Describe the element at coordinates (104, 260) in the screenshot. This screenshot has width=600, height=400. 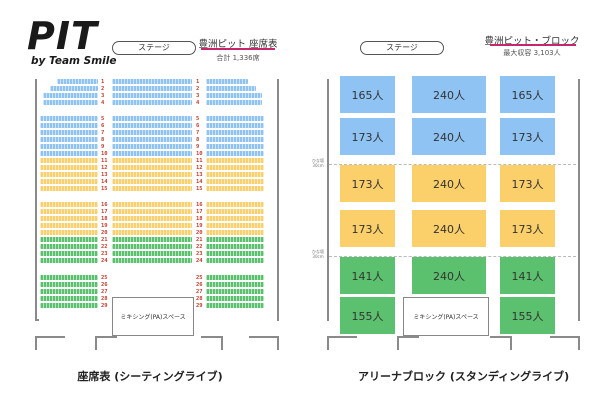
I see `row-number-left: 24` at that location.